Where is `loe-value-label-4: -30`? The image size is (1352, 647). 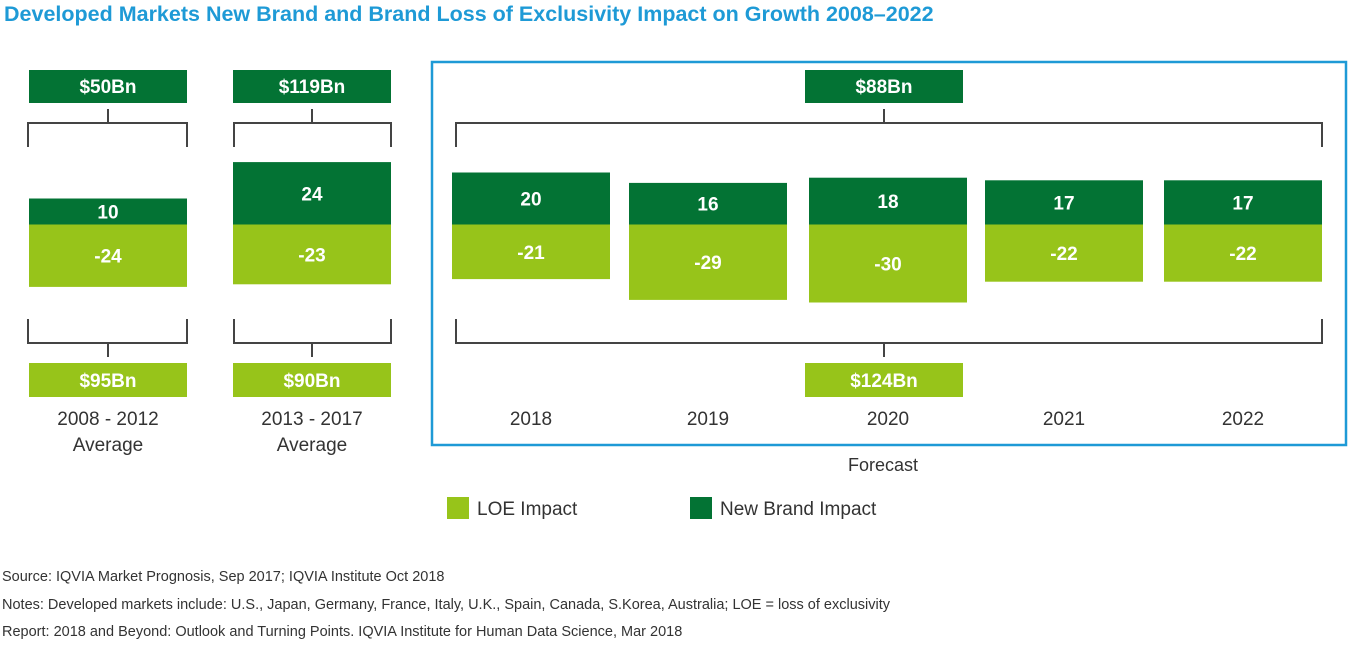
loe-value-label-4: -30 is located at coordinates (887, 265).